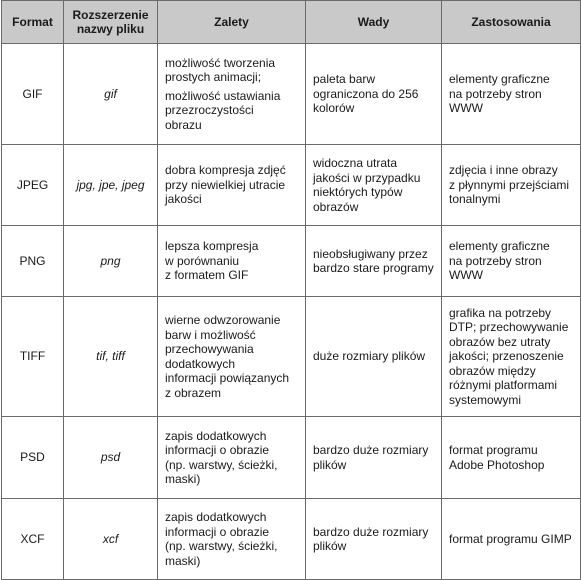  I want to click on advantage-line: z obrazem, so click(193, 392).